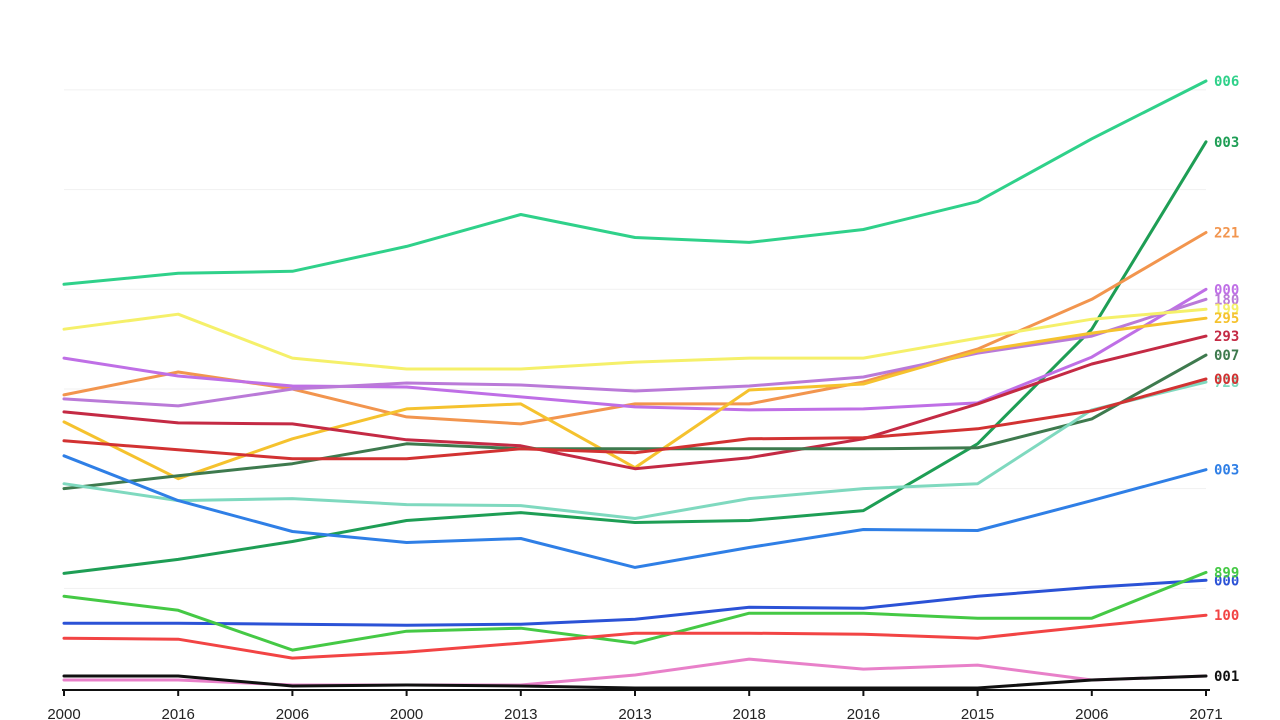 Image resolution: width=1280 pixels, height=720 pixels. I want to click on series-end-label: 221, so click(1226, 233).